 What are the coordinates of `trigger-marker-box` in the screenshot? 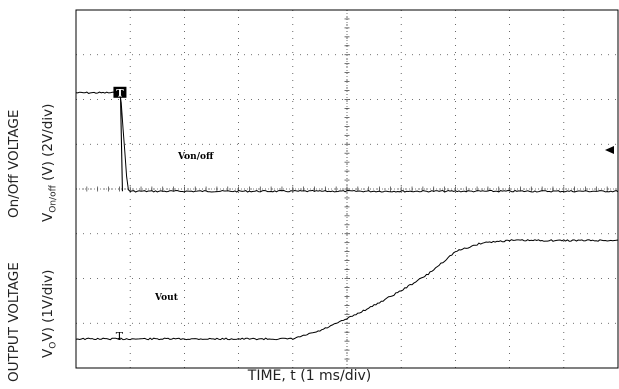 It's located at (120, 92).